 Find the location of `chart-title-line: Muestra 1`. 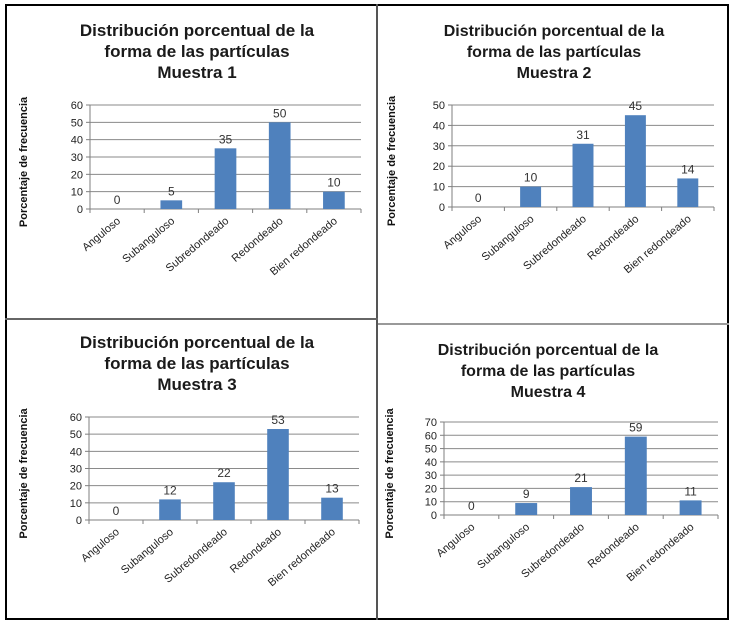

chart-title-line: Muestra 1 is located at coordinates (196, 72).